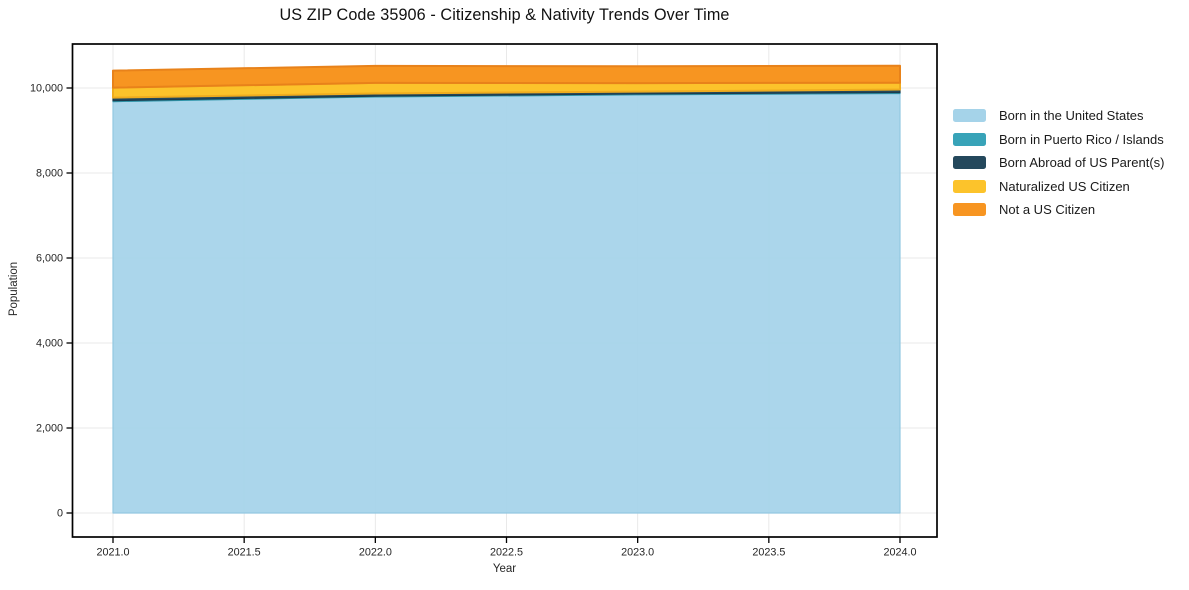  What do you see at coordinates (504, 569) in the screenshot?
I see `x-axis-title: Year` at bounding box center [504, 569].